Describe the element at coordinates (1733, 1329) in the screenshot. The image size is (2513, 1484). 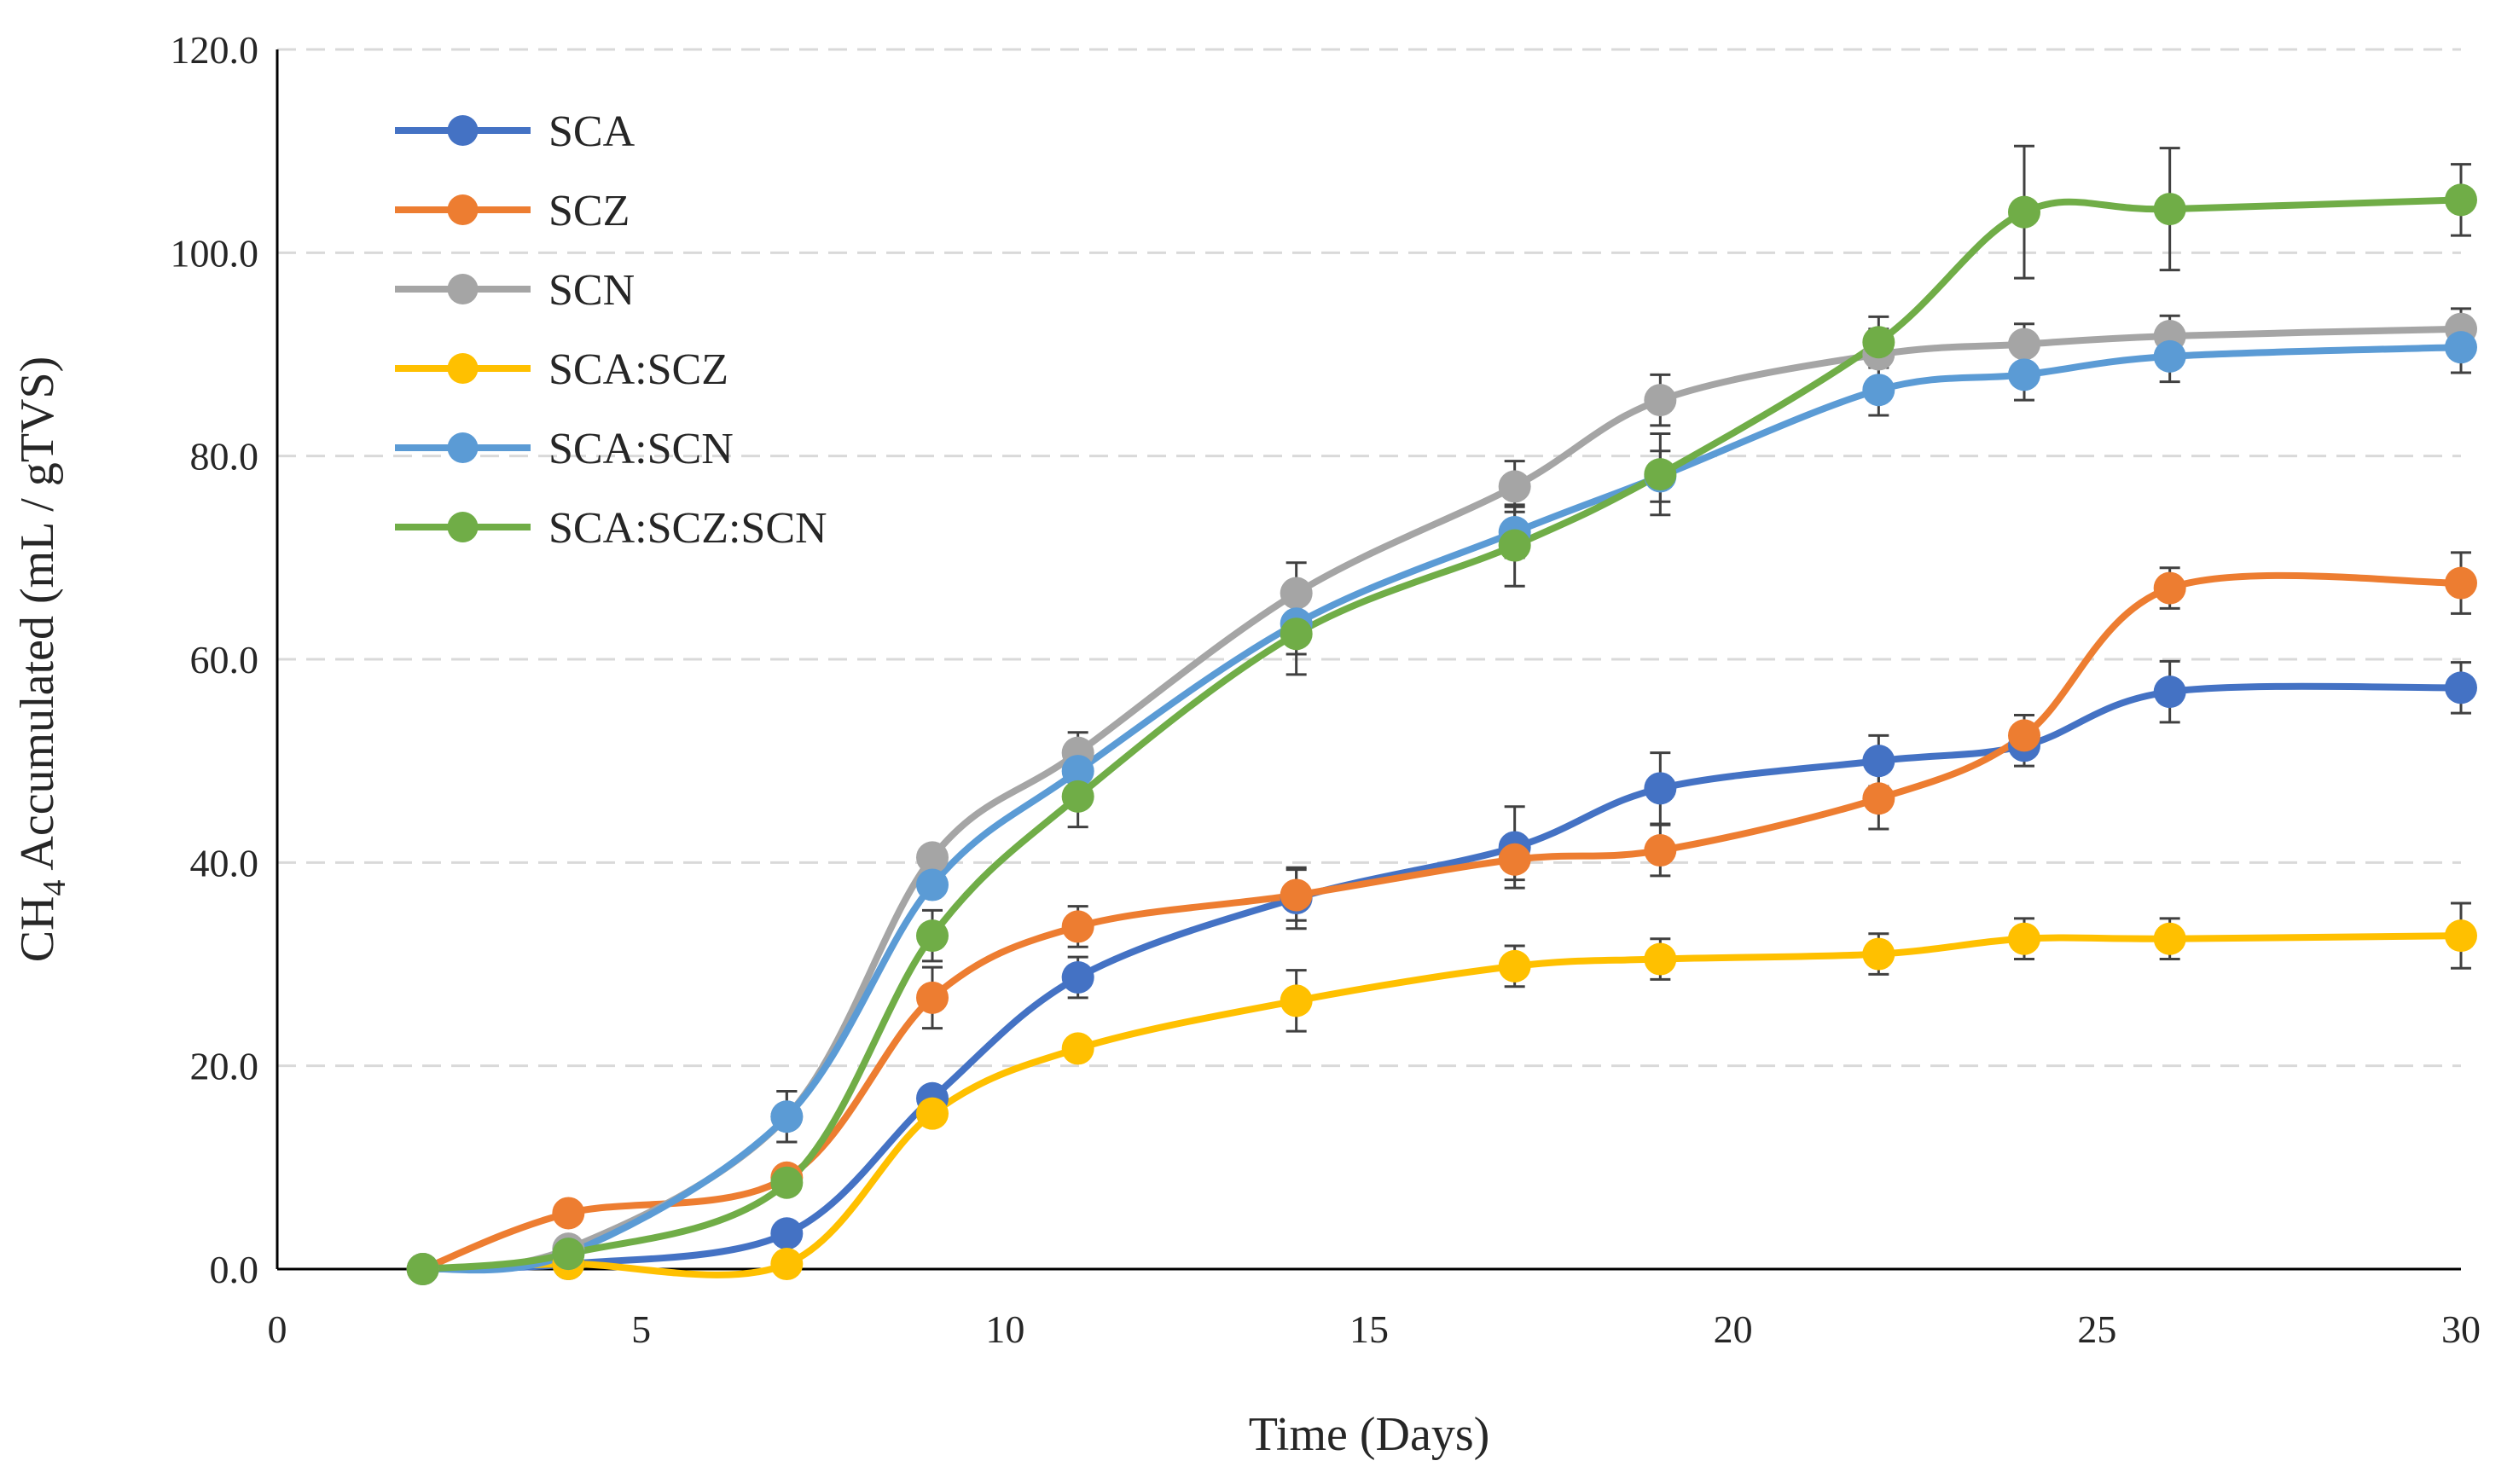
I see `x-tick-label: 20` at that location.